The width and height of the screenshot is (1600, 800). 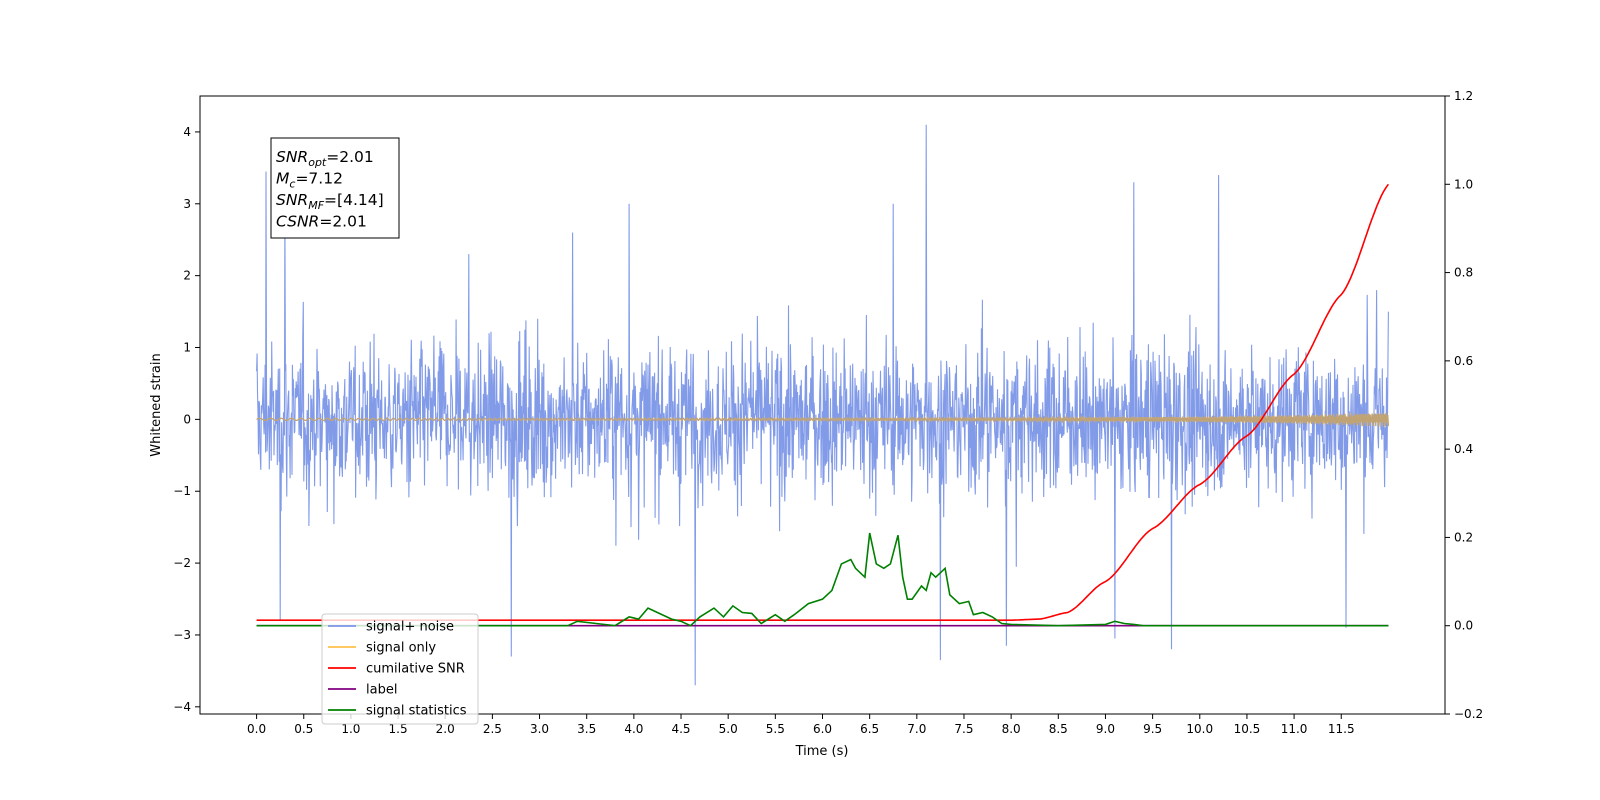 What do you see at coordinates (303, 729) in the screenshot?
I see `x-tick-label: 0.5` at bounding box center [303, 729].